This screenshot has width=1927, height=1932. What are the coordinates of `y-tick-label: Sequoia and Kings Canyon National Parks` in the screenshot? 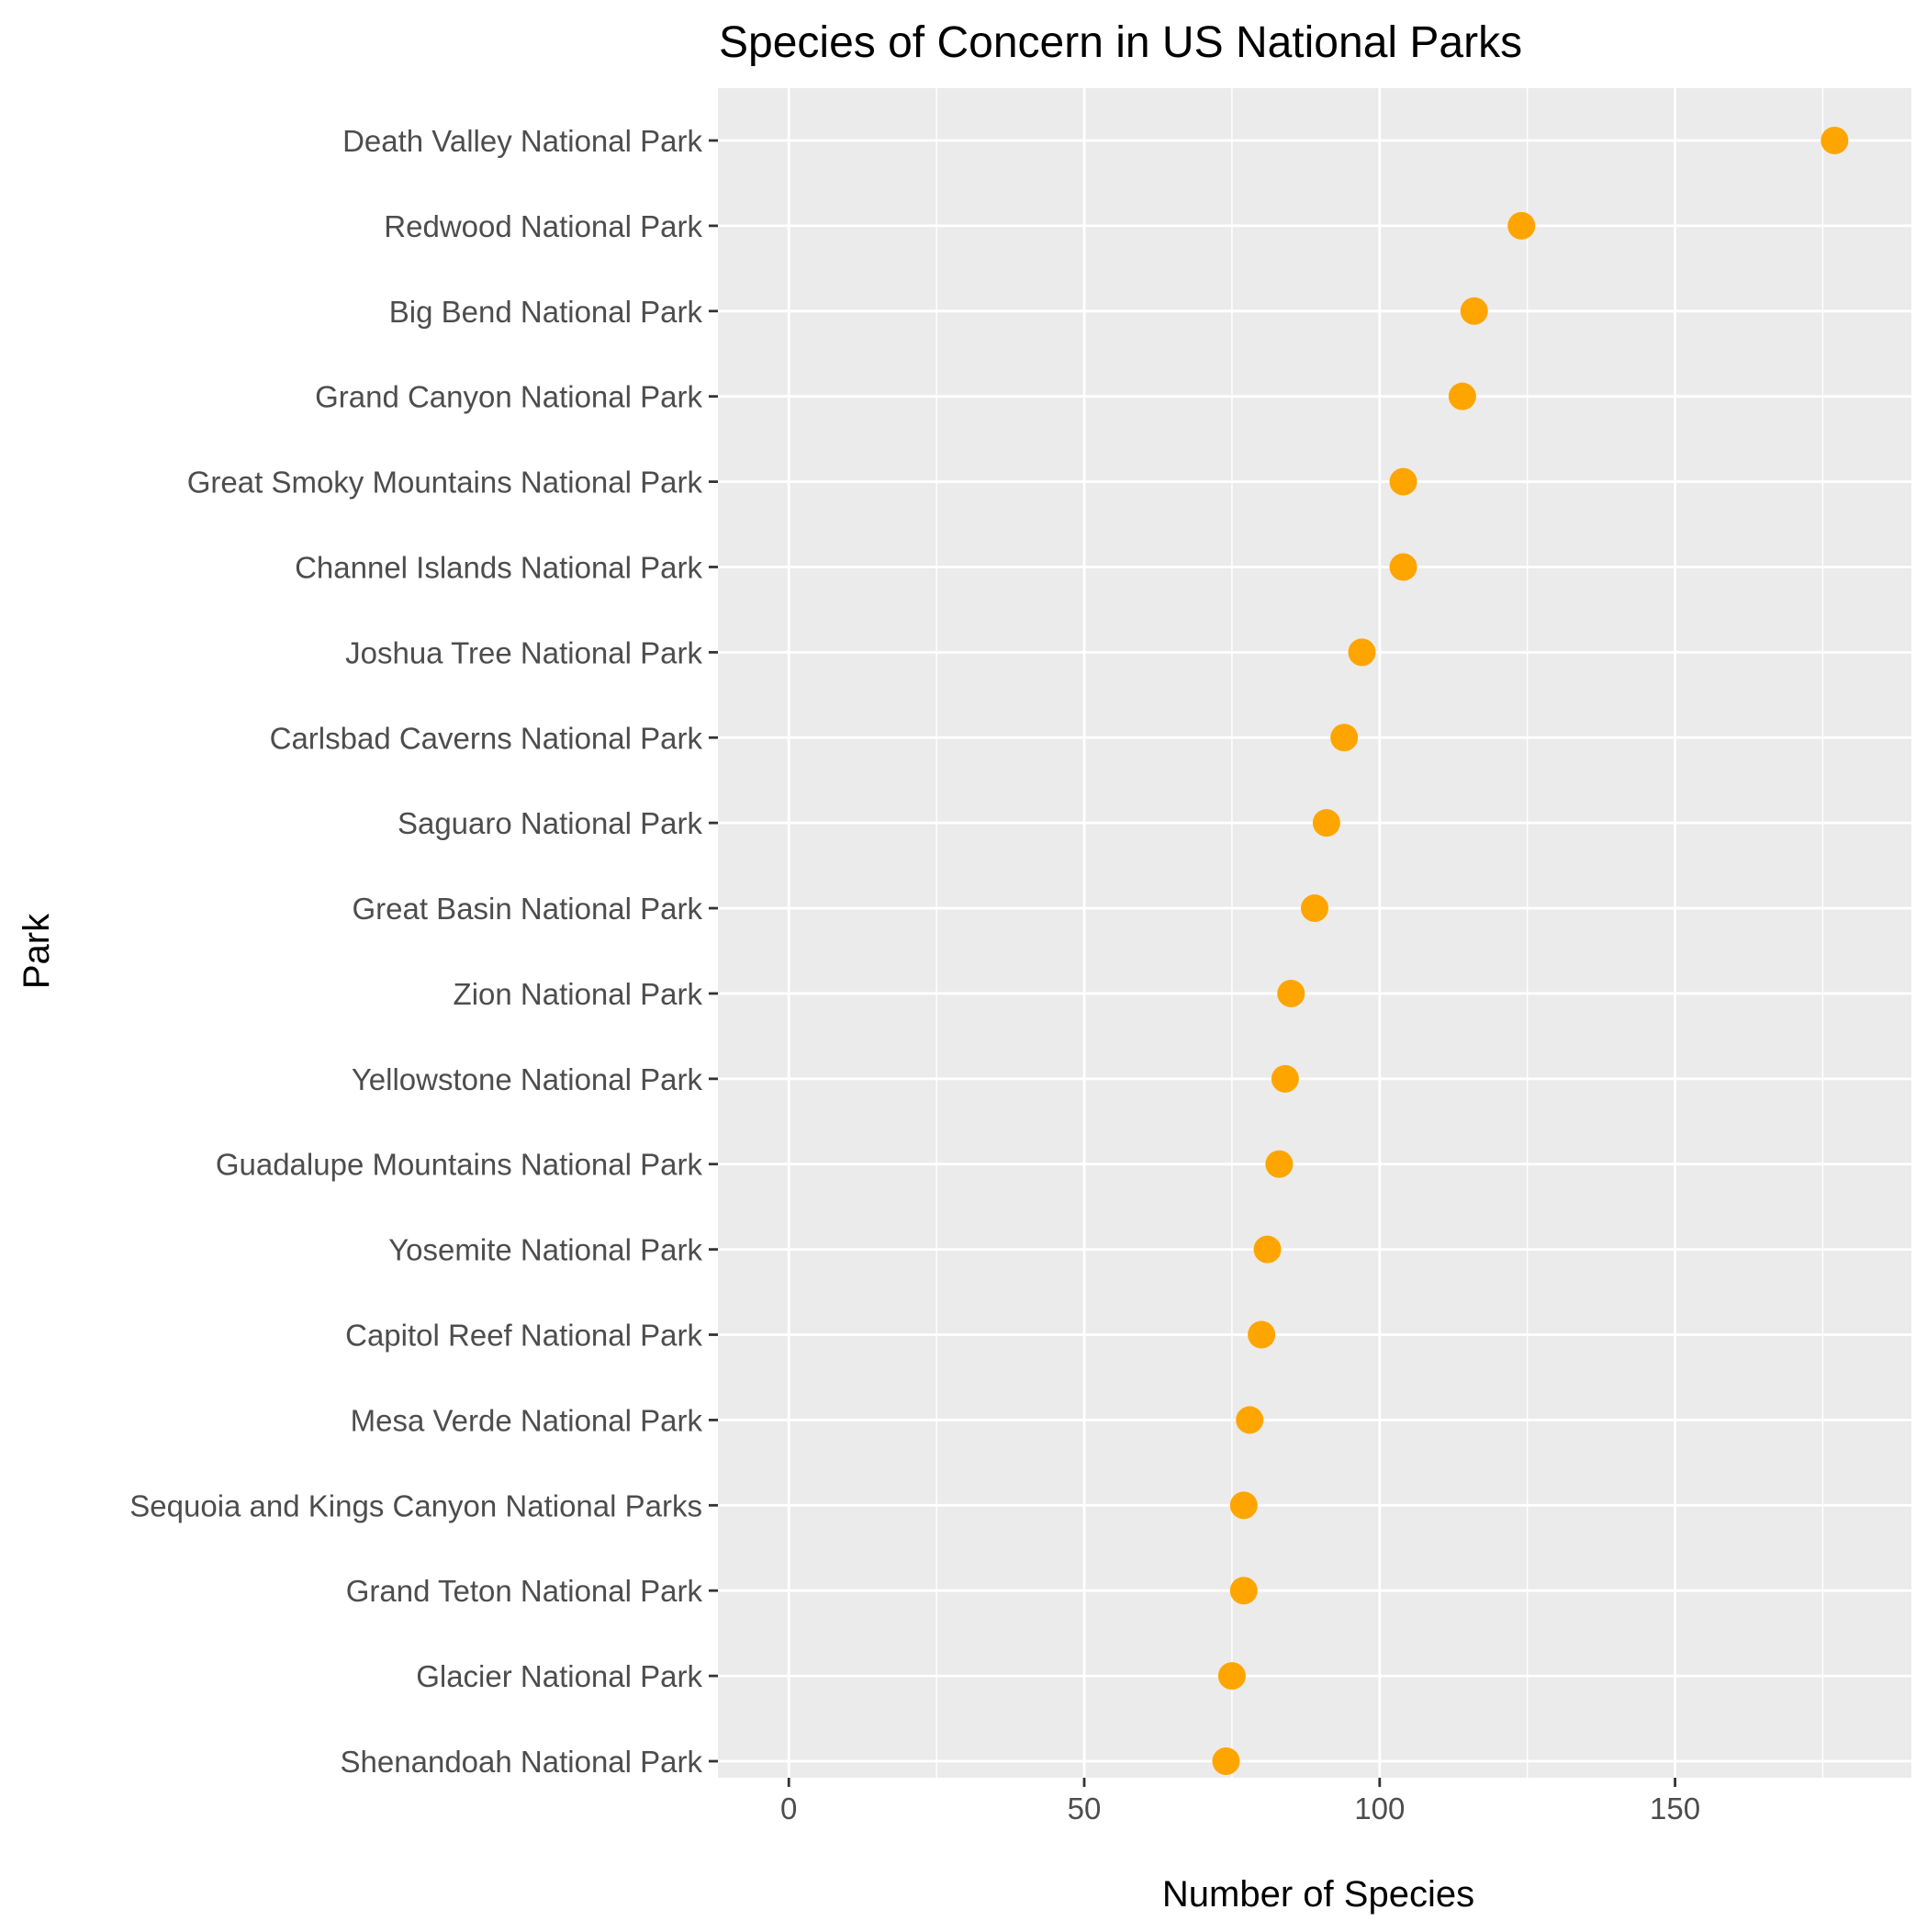 It's located at (415, 1505).